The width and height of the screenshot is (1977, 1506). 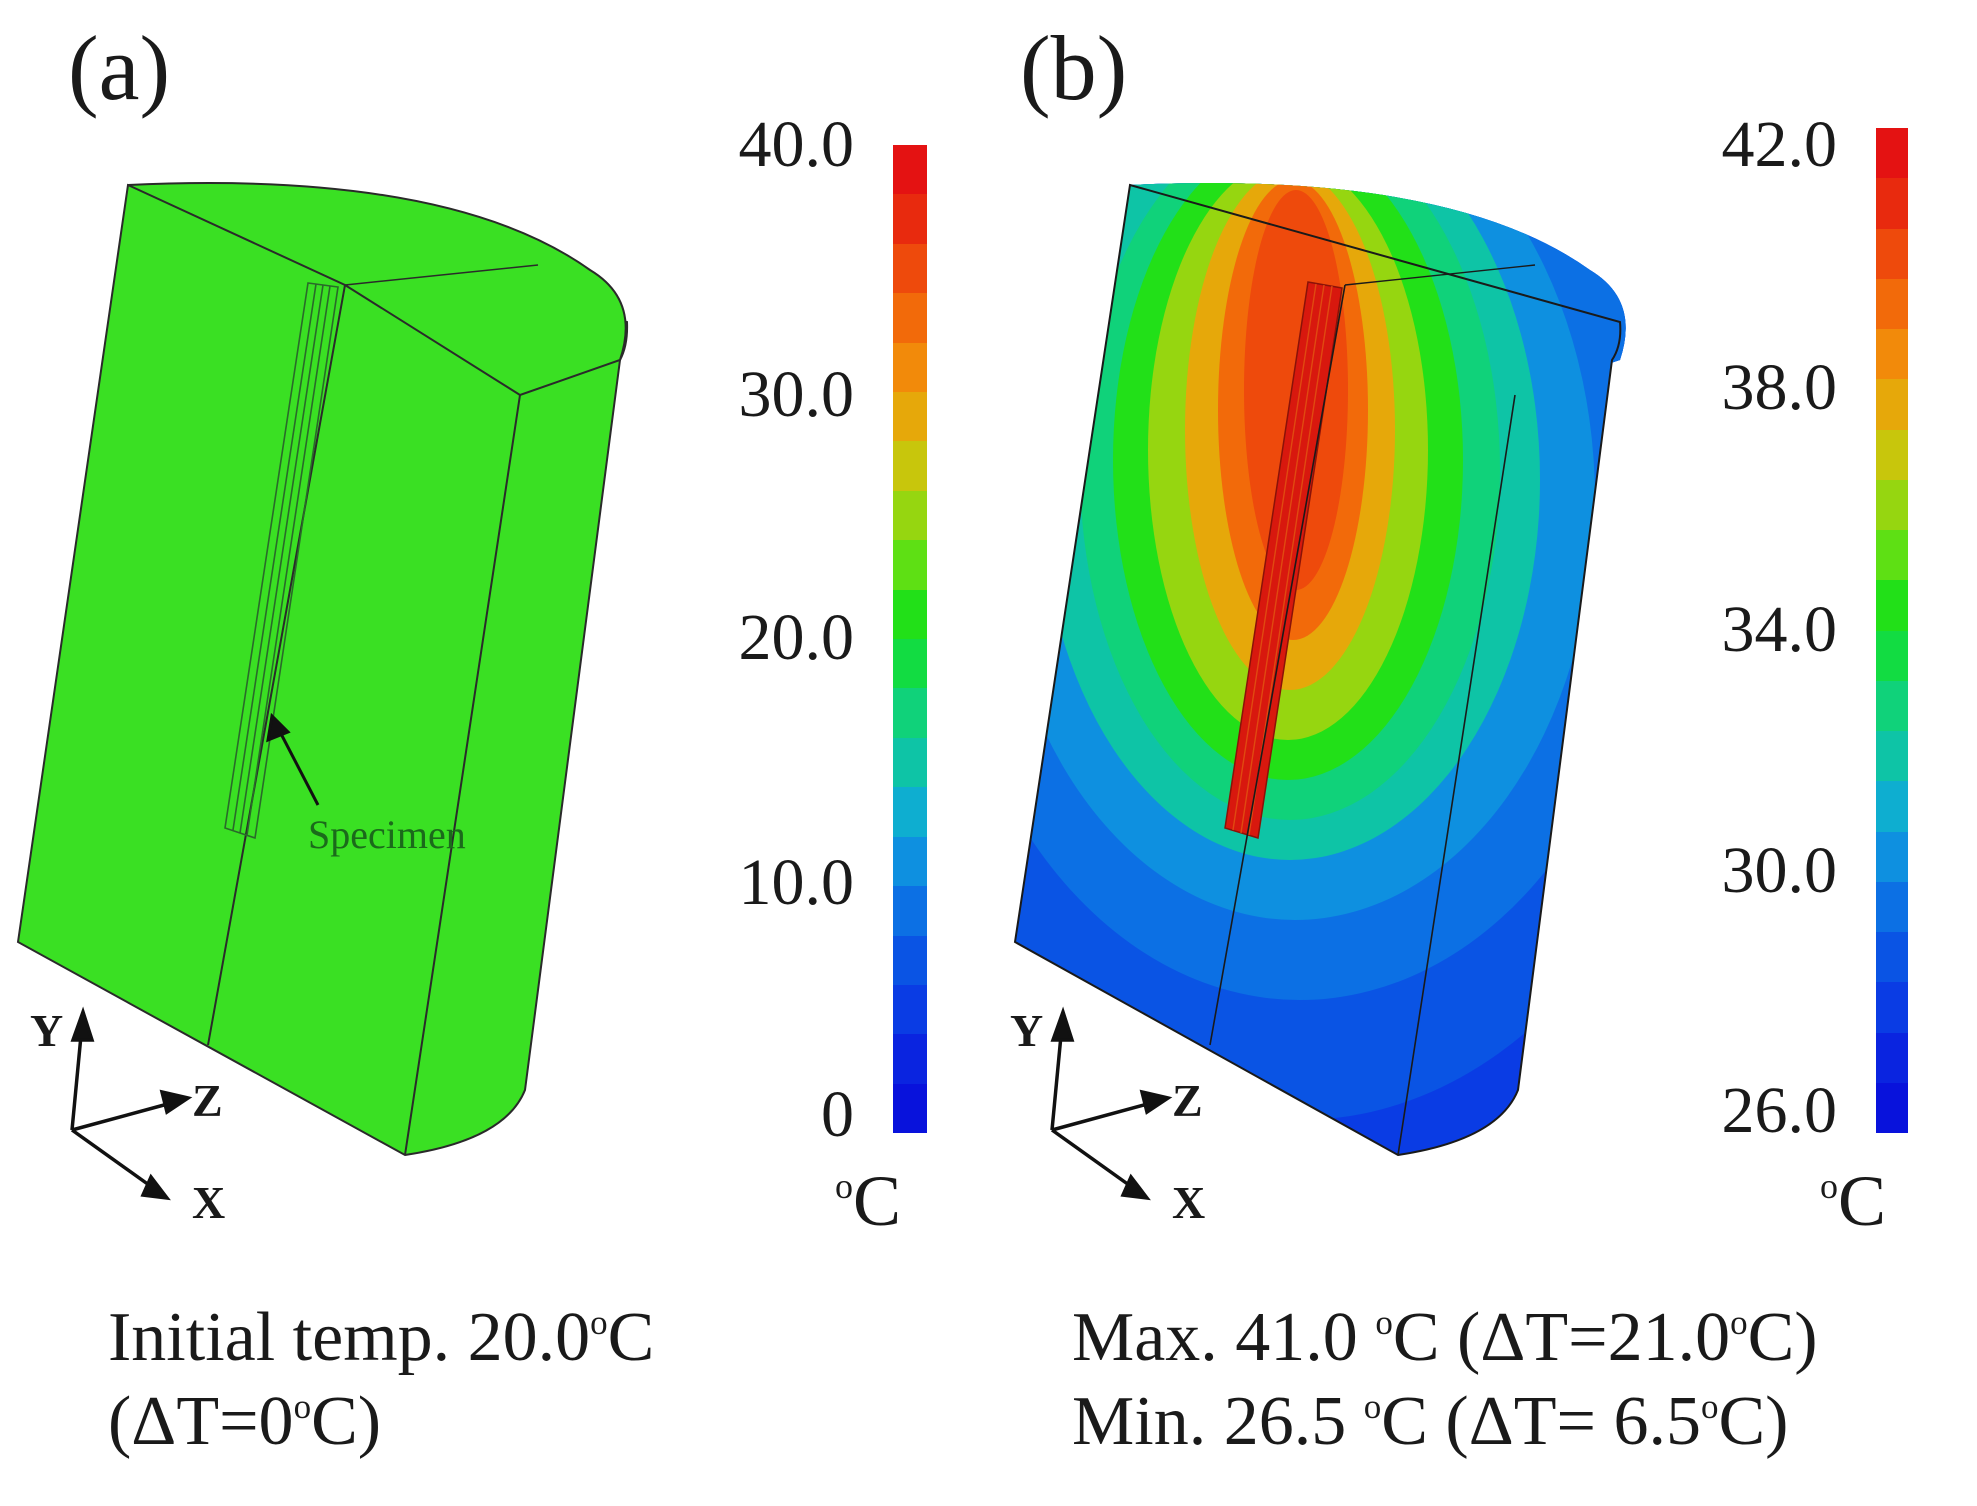 What do you see at coordinates (1187, 1100) in the screenshot?
I see `axis-z-label-b: Z` at bounding box center [1187, 1100].